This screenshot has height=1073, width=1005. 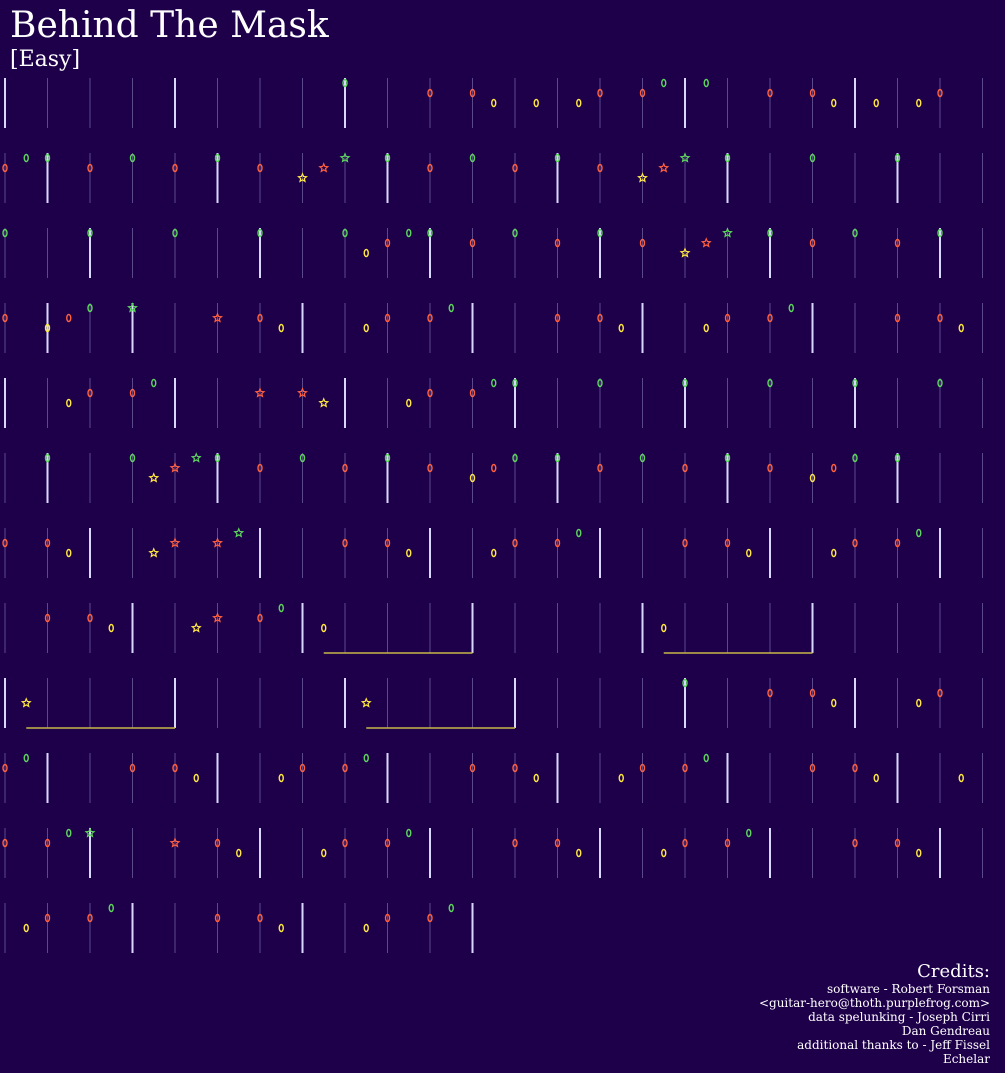 What do you see at coordinates (45, 59) in the screenshot?
I see `difficulty-label: [Easy]` at bounding box center [45, 59].